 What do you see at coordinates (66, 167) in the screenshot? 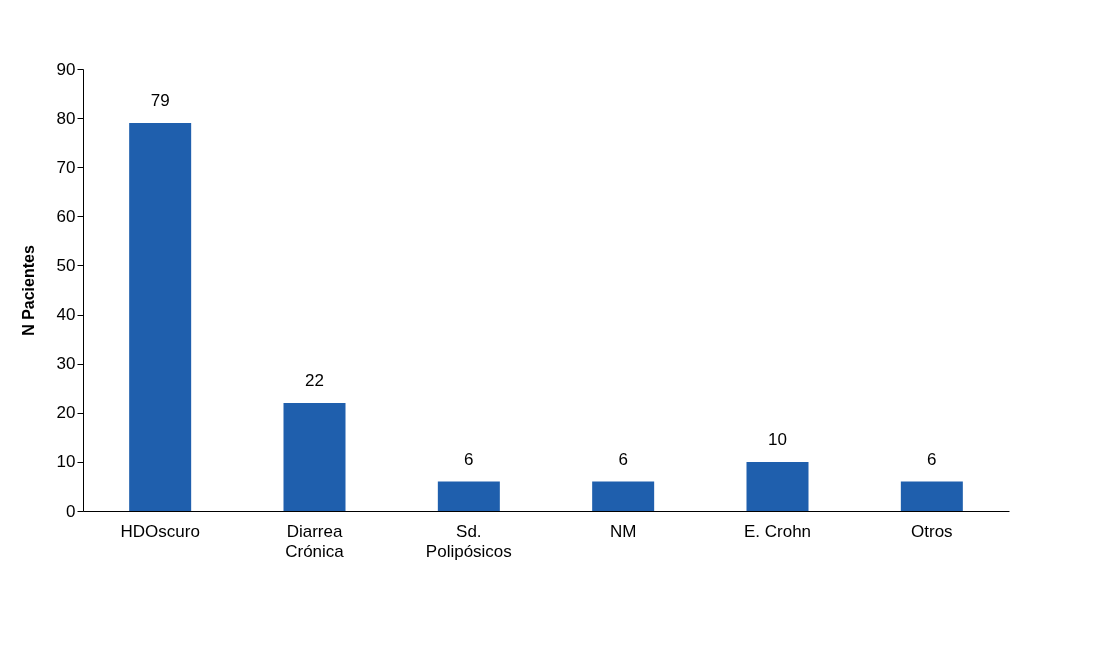
I see `y-tick-label: 70` at bounding box center [66, 167].